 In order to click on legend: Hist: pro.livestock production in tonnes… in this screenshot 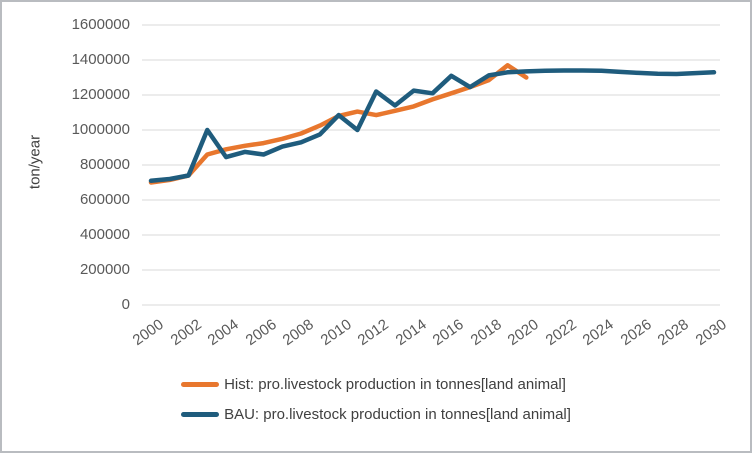, I will do `click(376, 399)`.